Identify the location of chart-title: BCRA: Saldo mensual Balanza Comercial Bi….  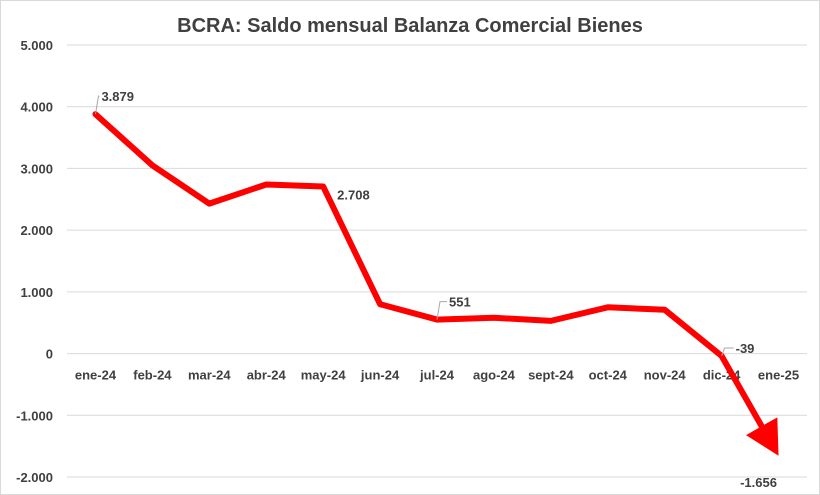
(410, 26).